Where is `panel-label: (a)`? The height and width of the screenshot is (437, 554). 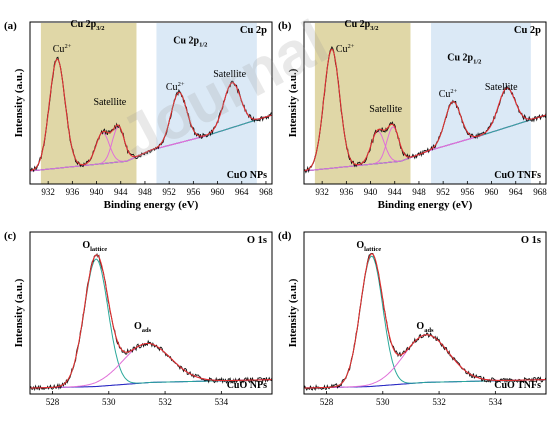
panel-label: (a) is located at coordinates (10, 26).